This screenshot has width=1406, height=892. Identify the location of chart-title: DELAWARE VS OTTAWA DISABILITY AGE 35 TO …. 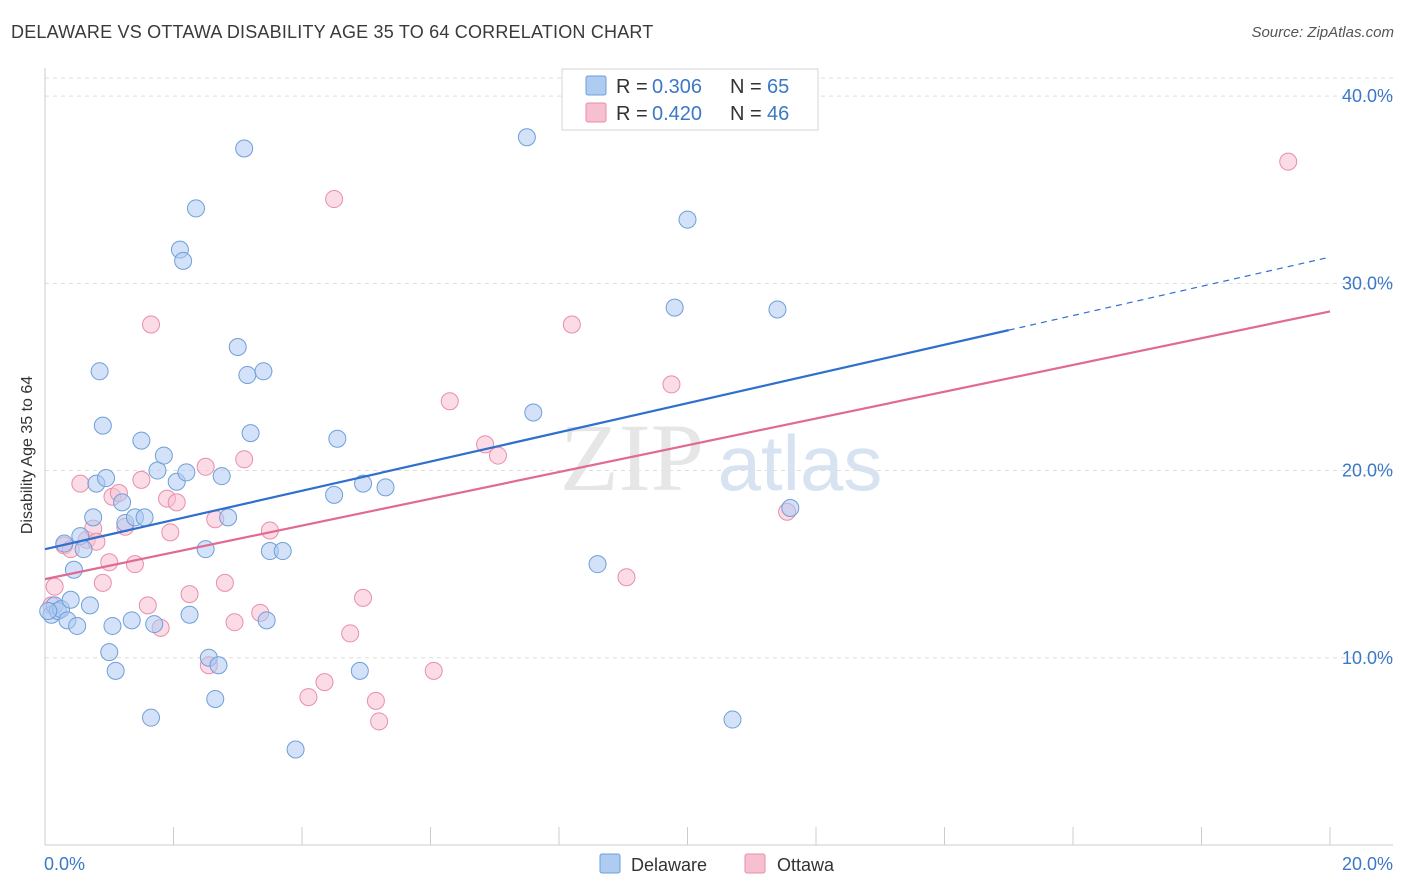
(332, 32).